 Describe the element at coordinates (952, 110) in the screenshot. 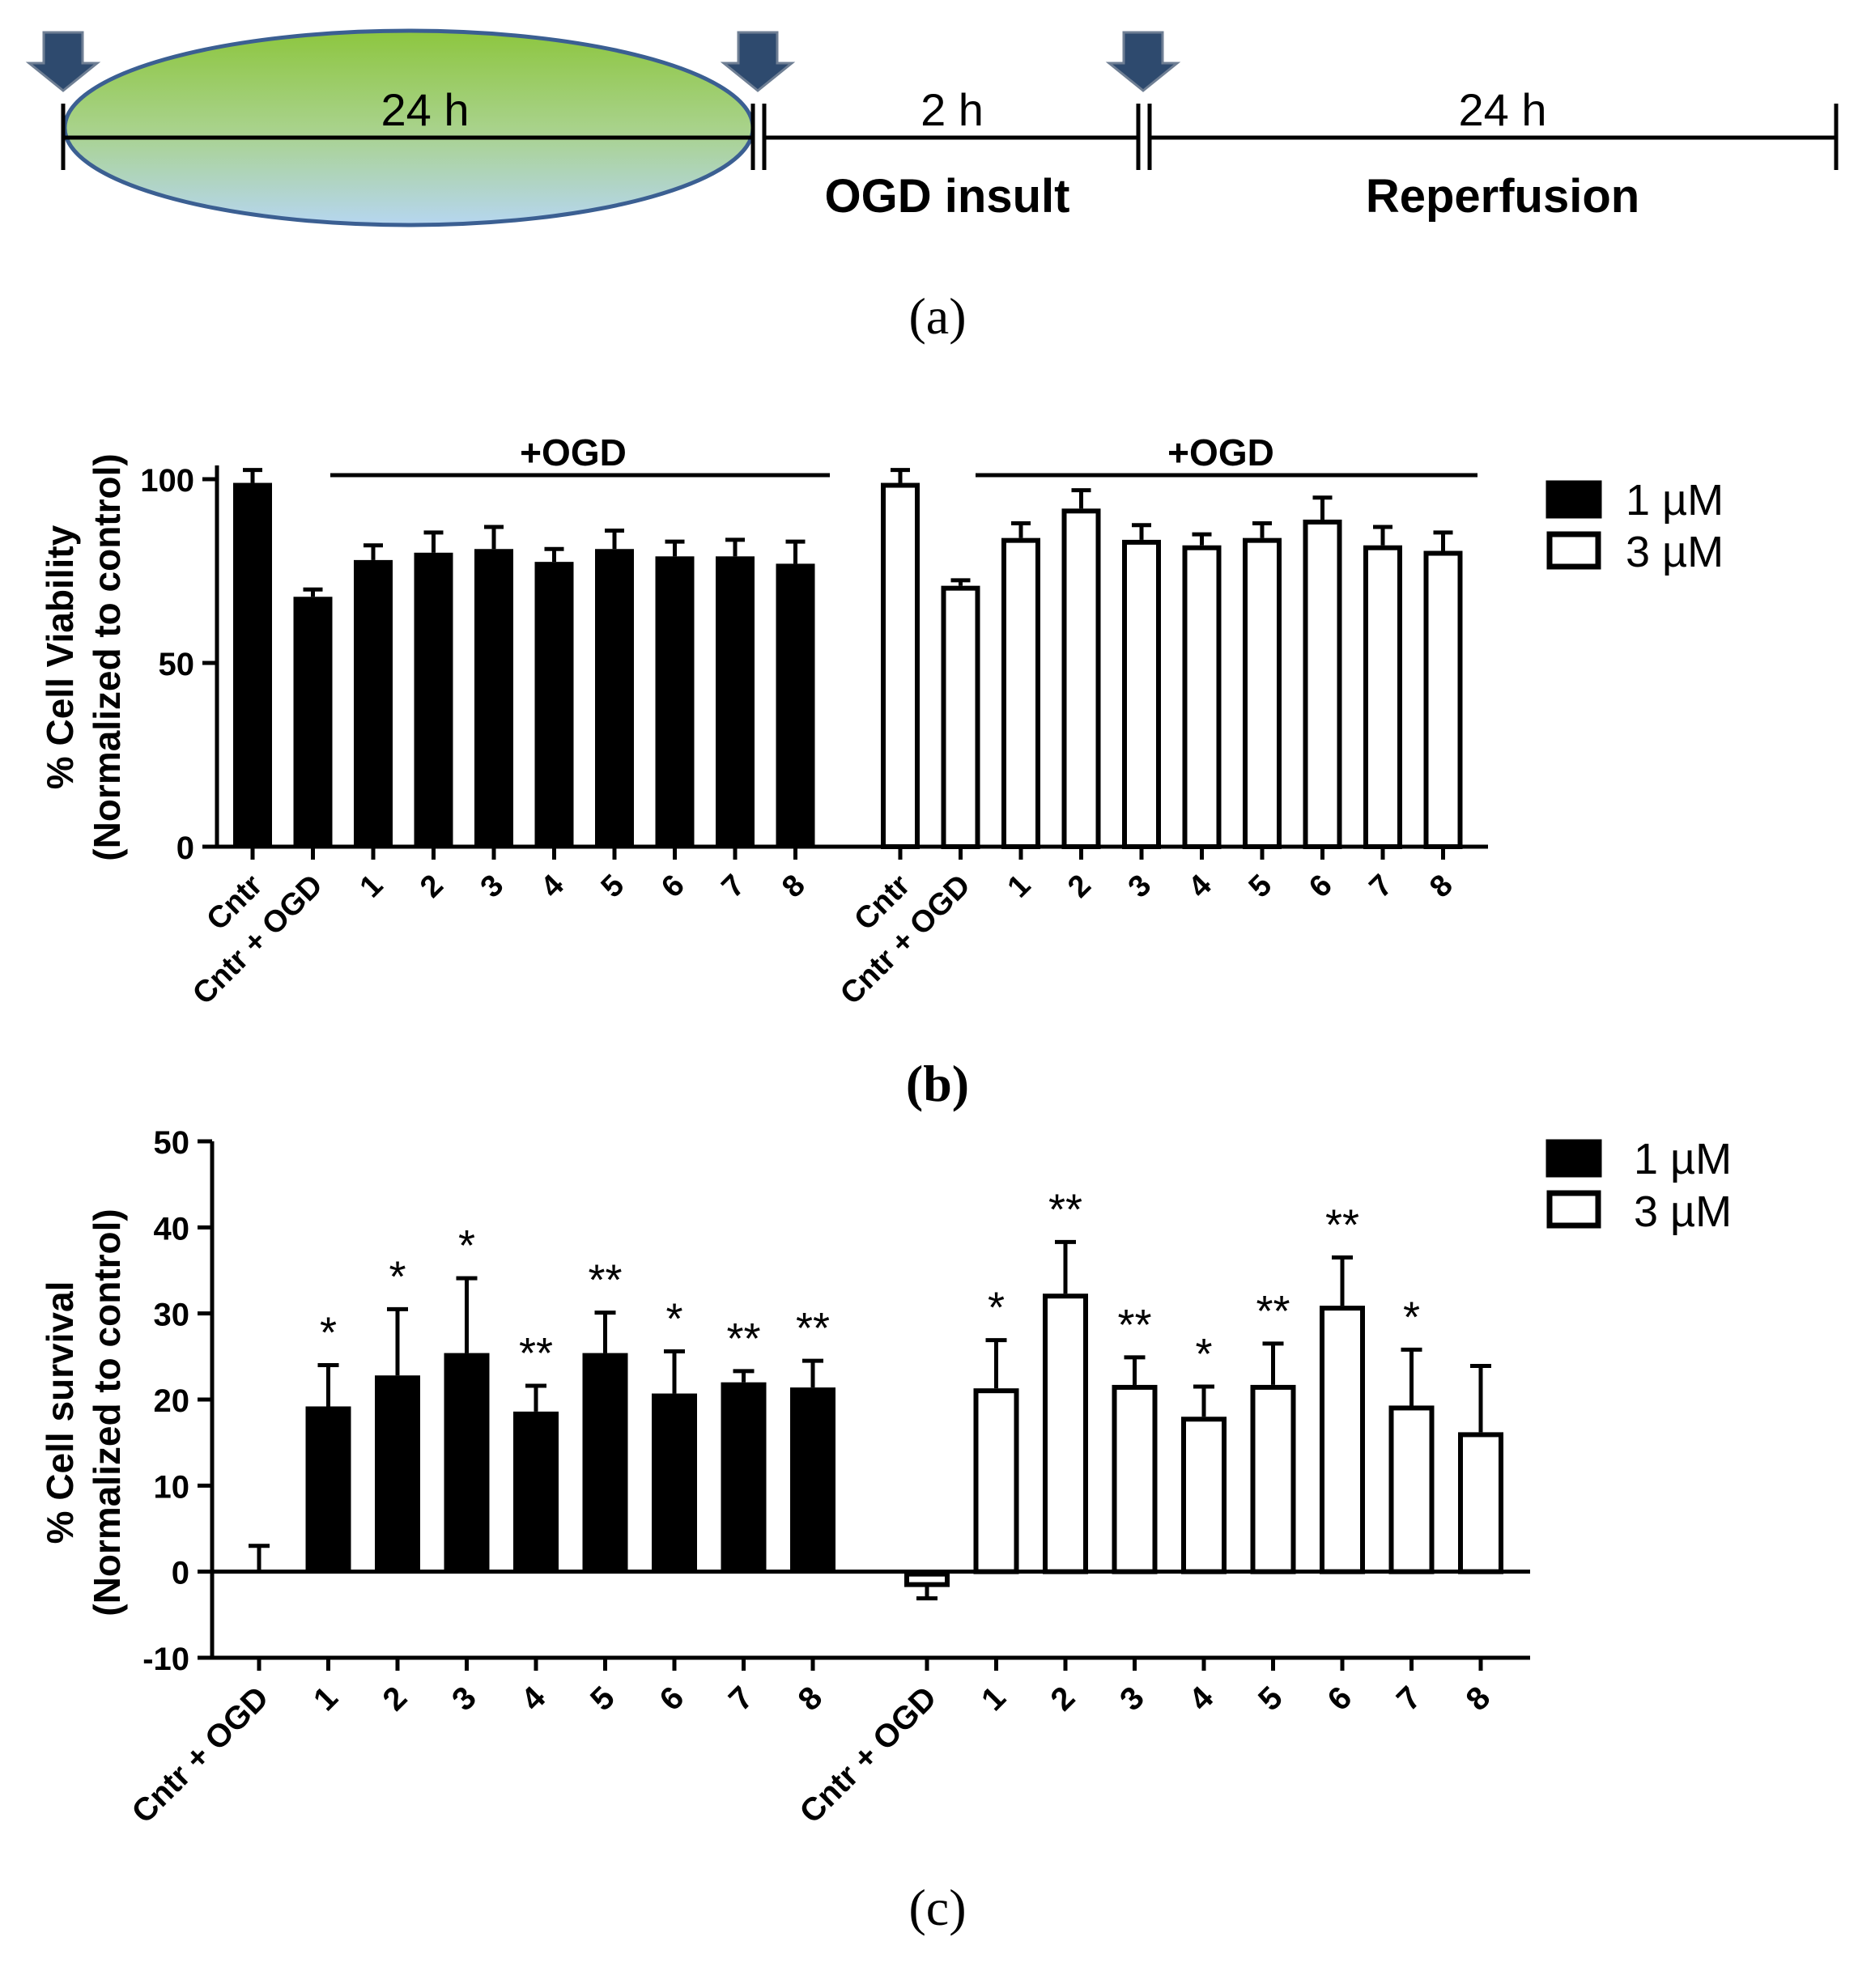

I see `segment-duration: 2 h` at that location.